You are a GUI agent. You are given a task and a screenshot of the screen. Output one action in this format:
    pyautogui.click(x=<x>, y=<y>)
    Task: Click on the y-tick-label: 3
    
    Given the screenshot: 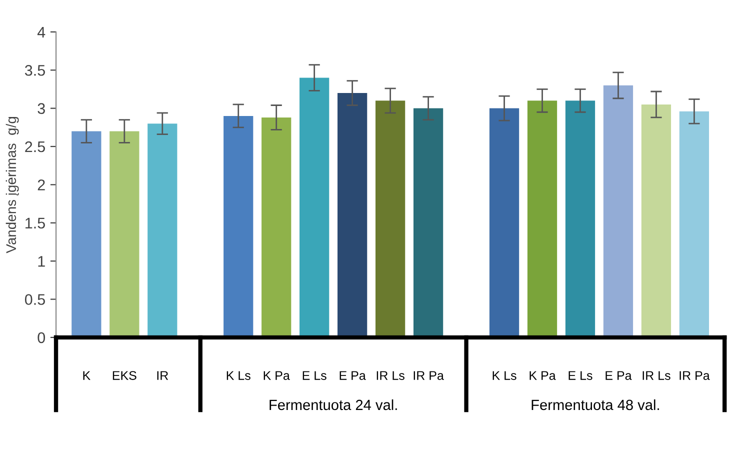 What is the action you would take?
    pyautogui.click(x=41, y=108)
    